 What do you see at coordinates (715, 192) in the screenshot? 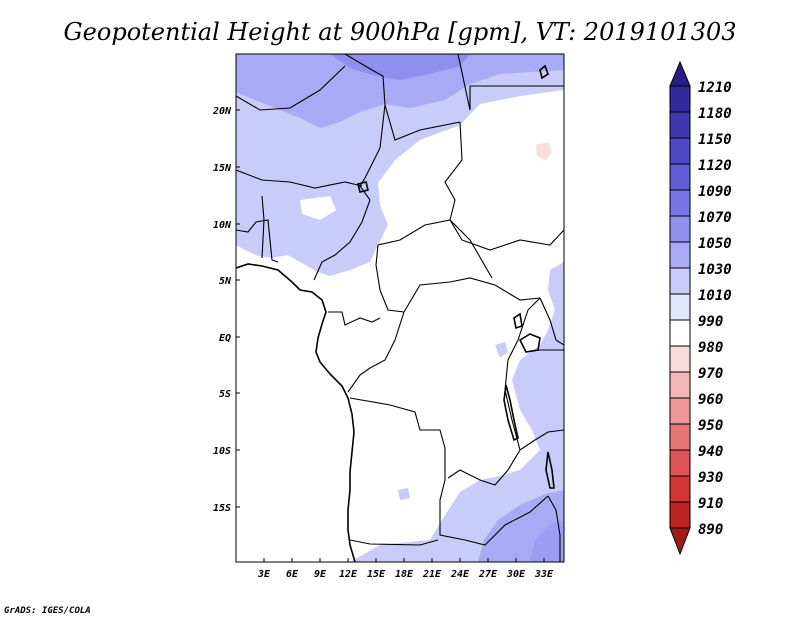
I see `colorbar-label-1090: 1090` at bounding box center [715, 192].